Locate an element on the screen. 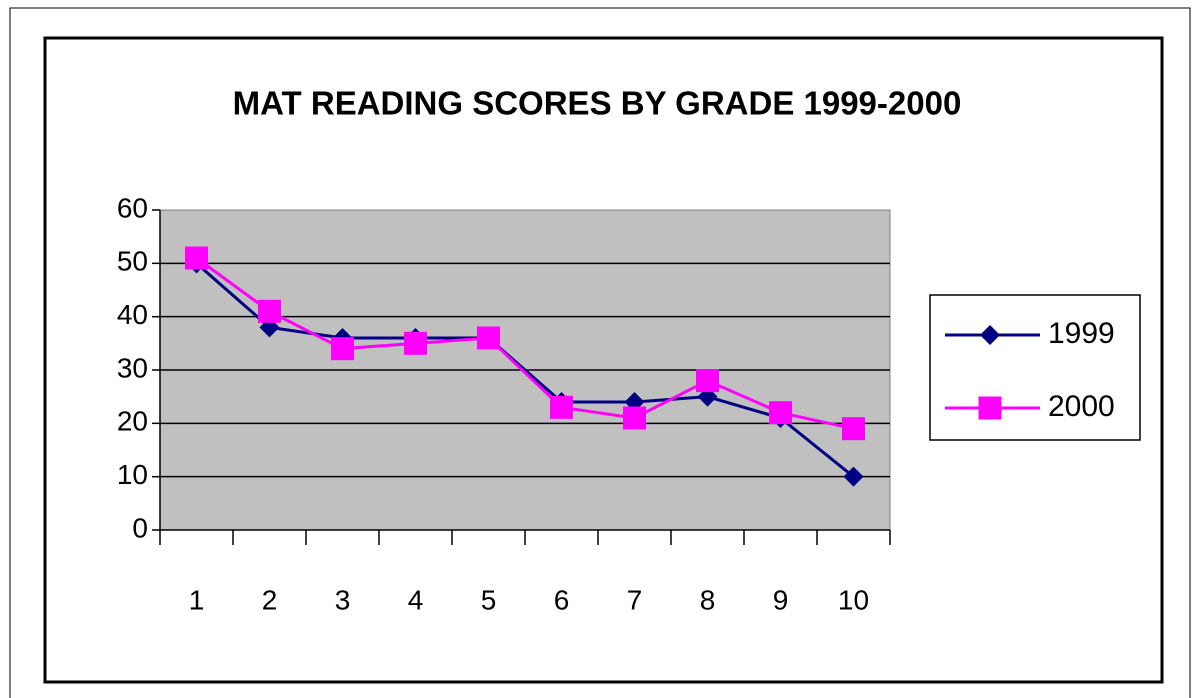 Image resolution: width=1193 pixels, height=698 pixels. legend-label: 1999 is located at coordinates (1081, 333).